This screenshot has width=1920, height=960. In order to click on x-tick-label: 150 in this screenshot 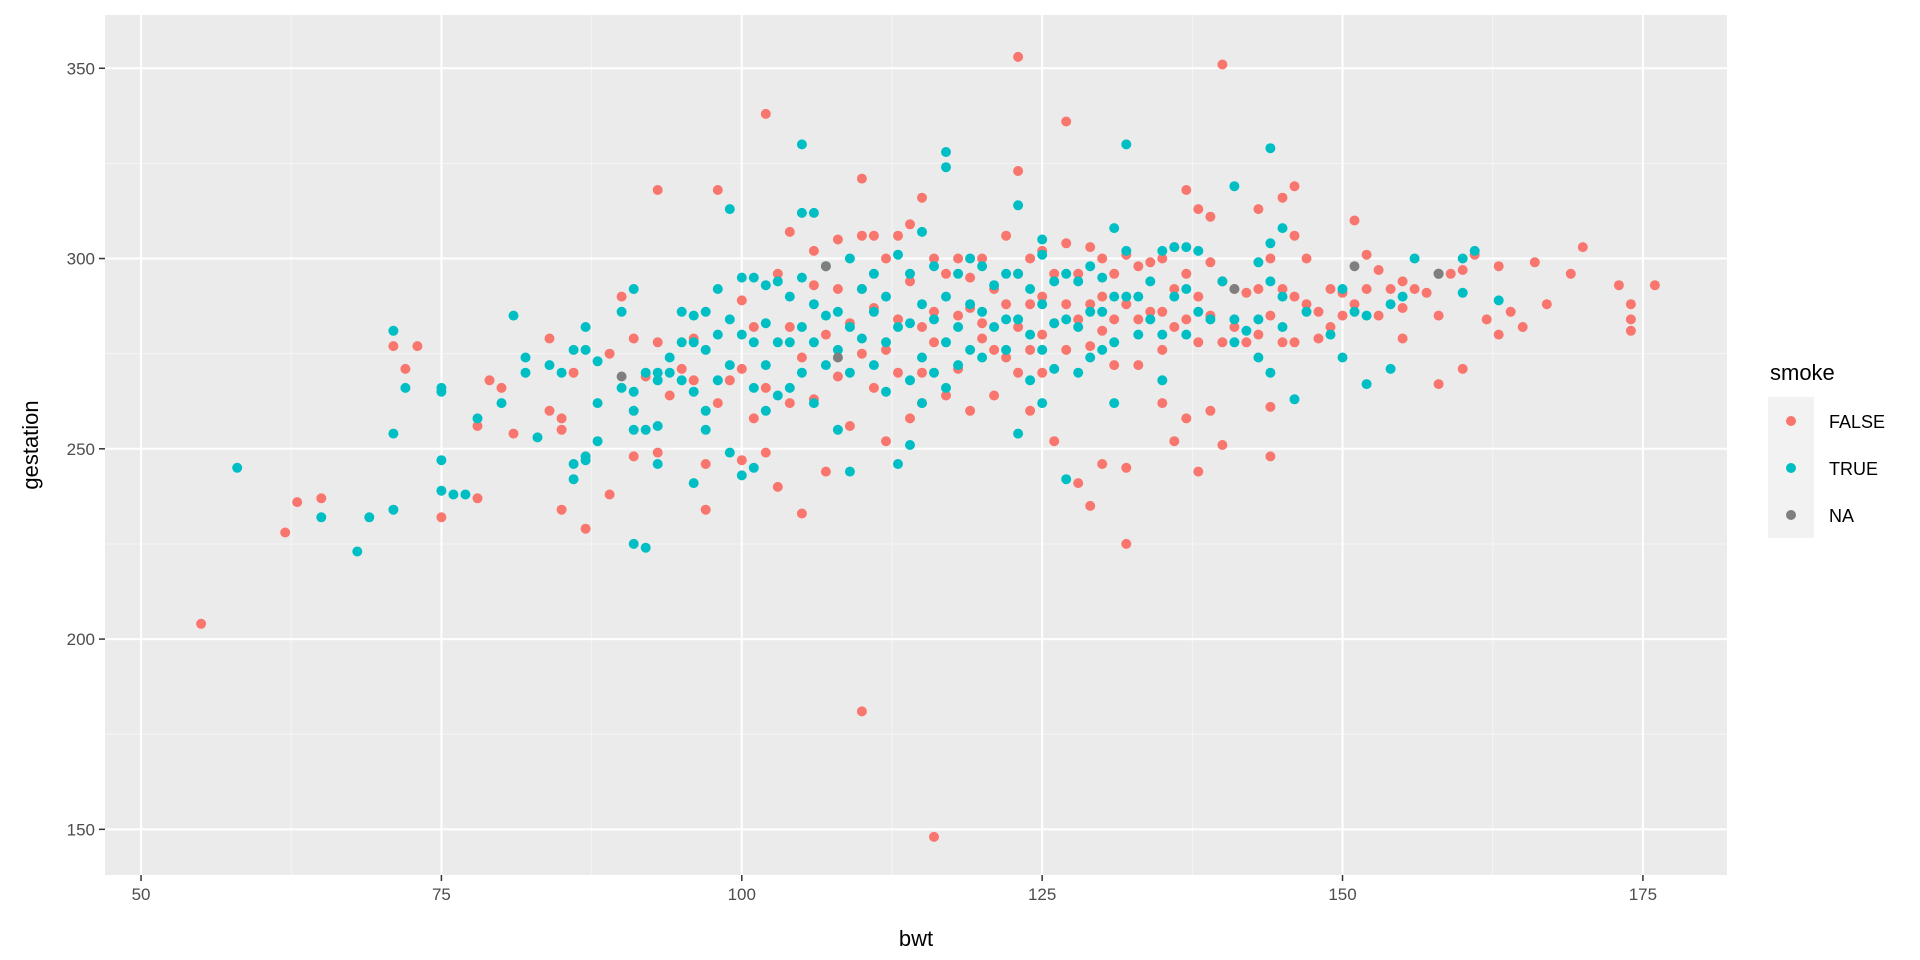, I will do `click(1342, 894)`.